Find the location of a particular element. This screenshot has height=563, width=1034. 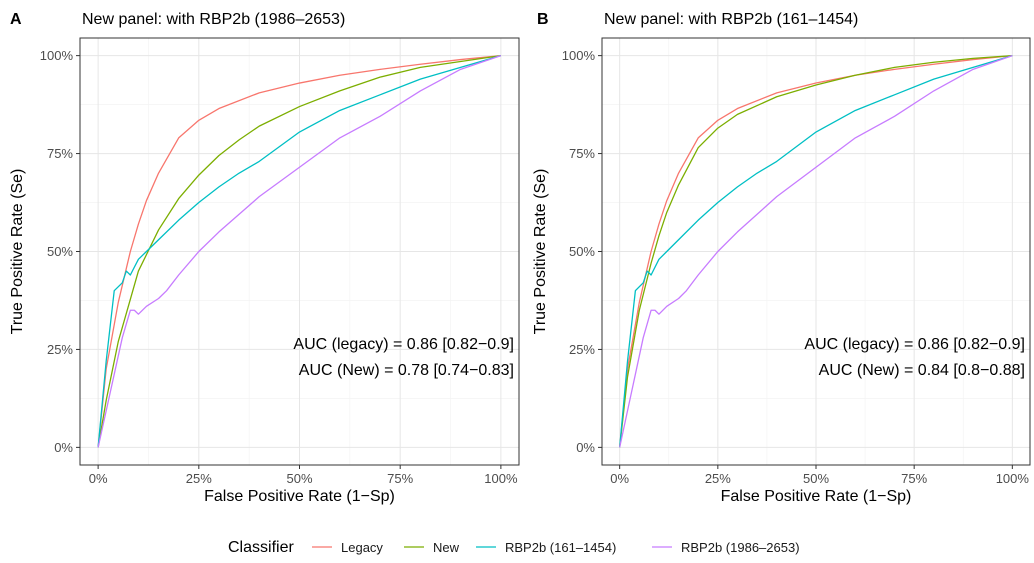

panel-b-x-tick-label: 50% is located at coordinates (816, 478).